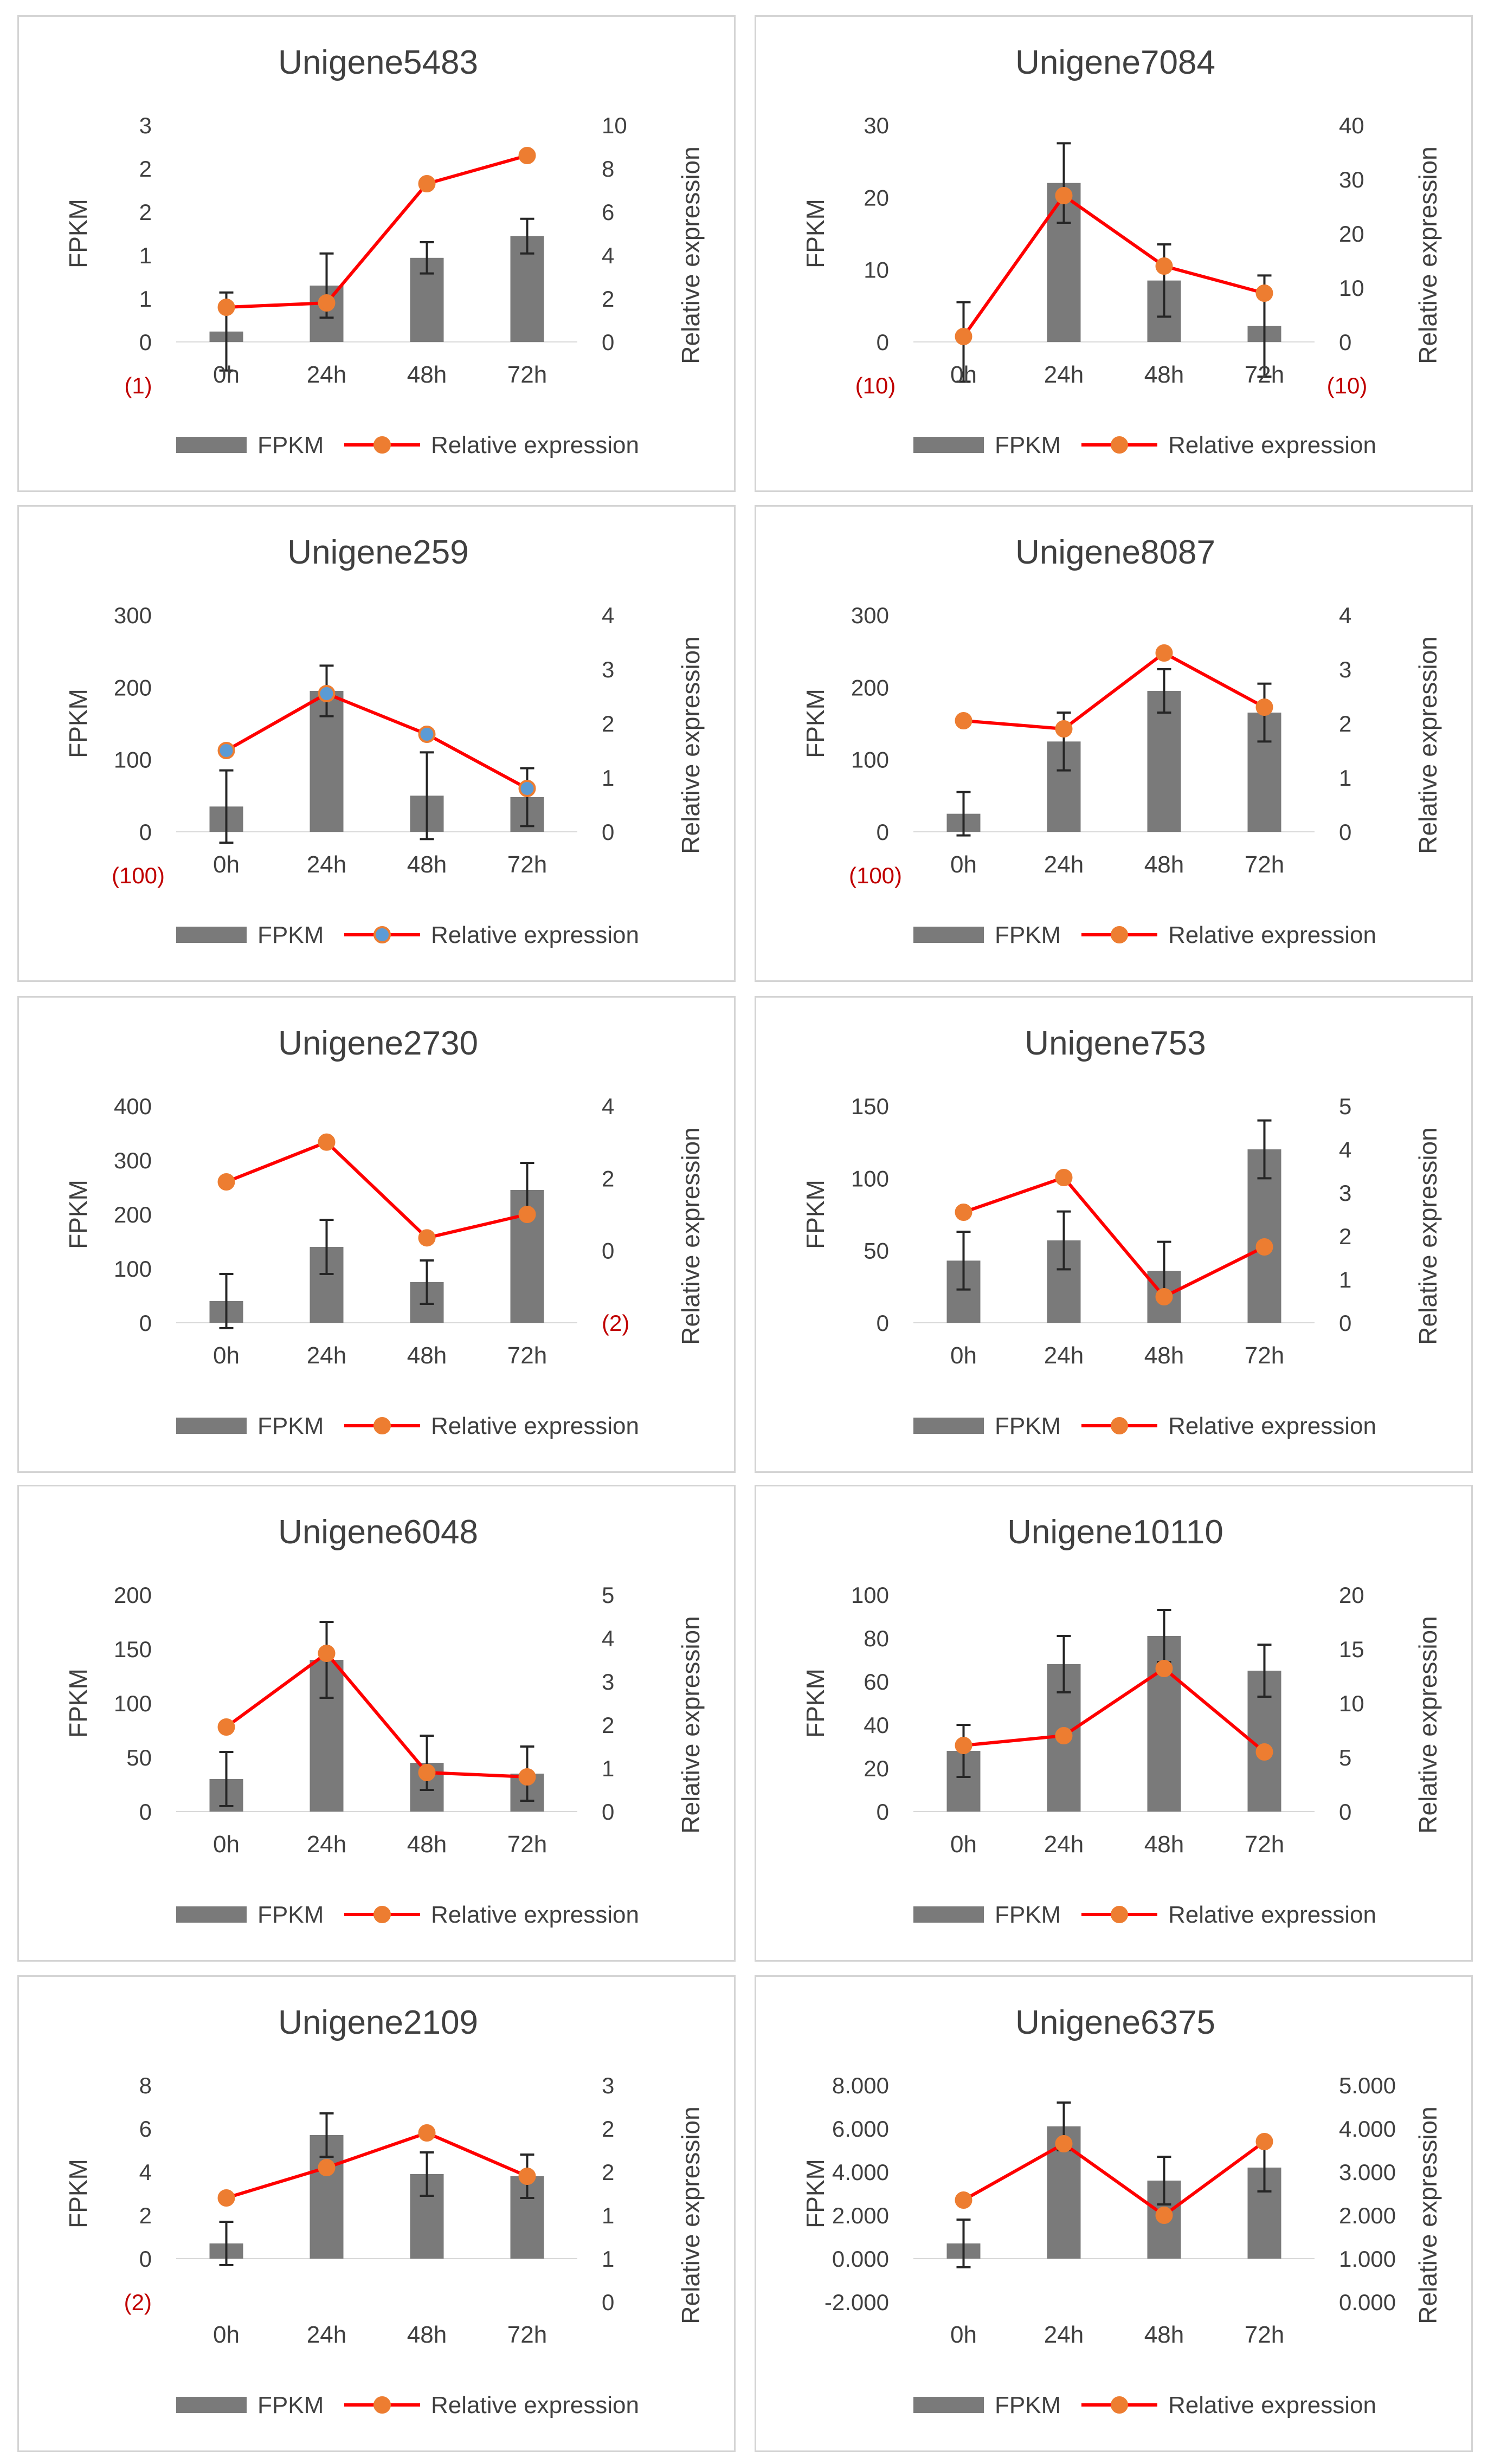  I want to click on y-tick-label: 2.000, so click(860, 2215).